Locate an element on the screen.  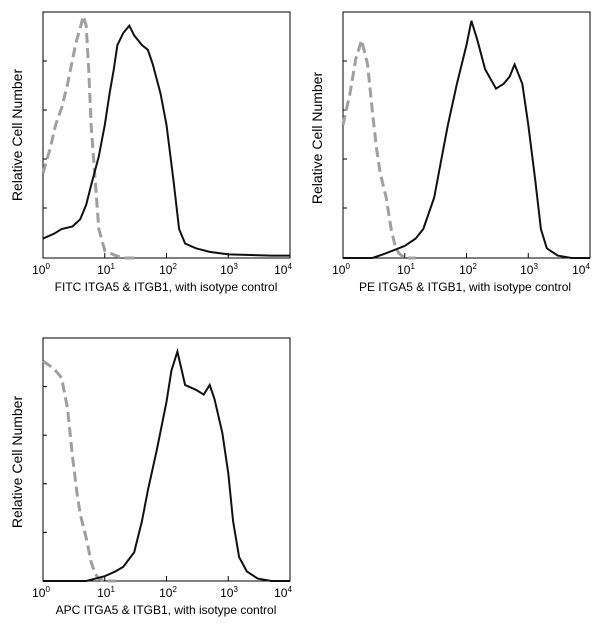
x-axis-label: PE ITGA5 & ITGB1, with isotype control is located at coordinates (465, 287).